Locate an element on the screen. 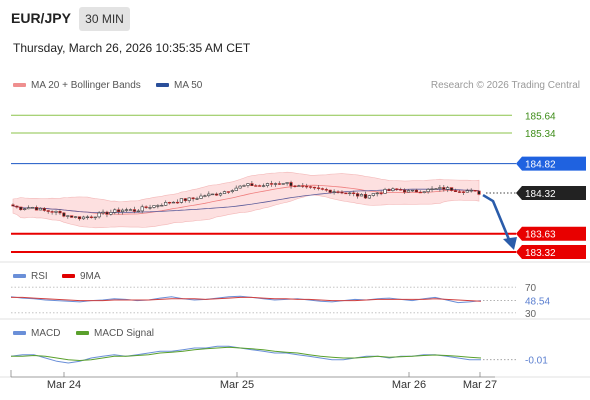 The image size is (590, 400). support-label: 183.32 is located at coordinates (540, 253).